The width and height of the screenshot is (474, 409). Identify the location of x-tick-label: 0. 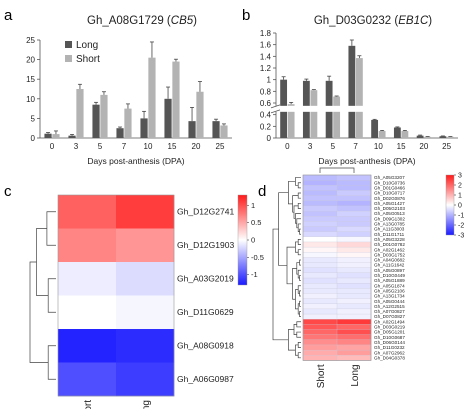
(52, 146).